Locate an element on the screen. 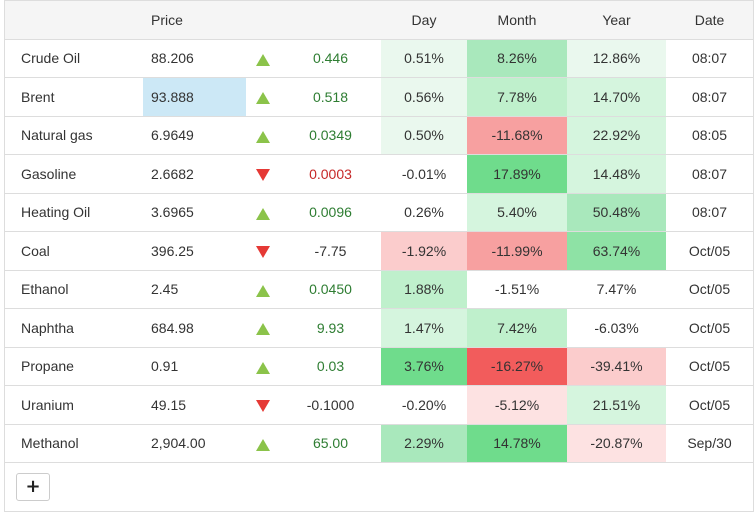 The width and height of the screenshot is (756, 515). price-cell: 684.98 is located at coordinates (194, 328).